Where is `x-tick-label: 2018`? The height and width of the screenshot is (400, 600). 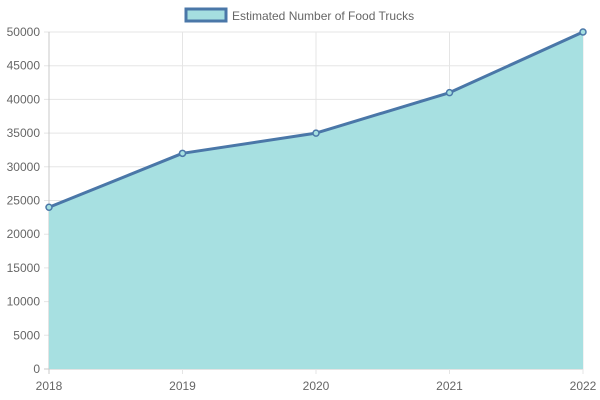
x-tick-label: 2018 is located at coordinates (49, 386).